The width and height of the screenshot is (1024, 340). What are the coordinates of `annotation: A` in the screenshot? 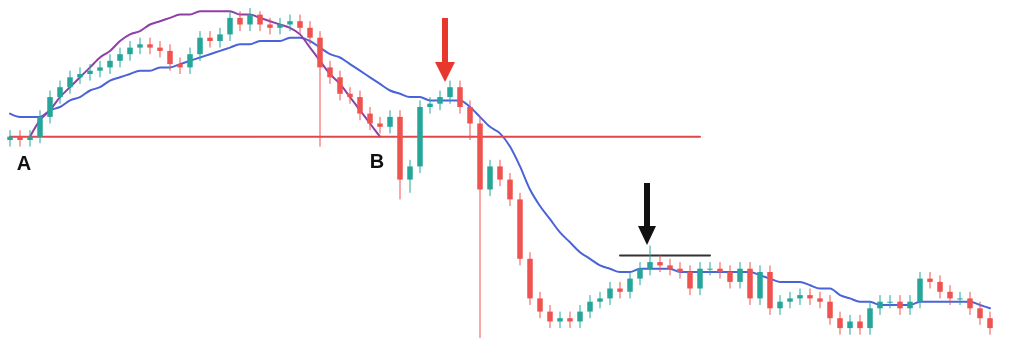 It's located at (24, 163).